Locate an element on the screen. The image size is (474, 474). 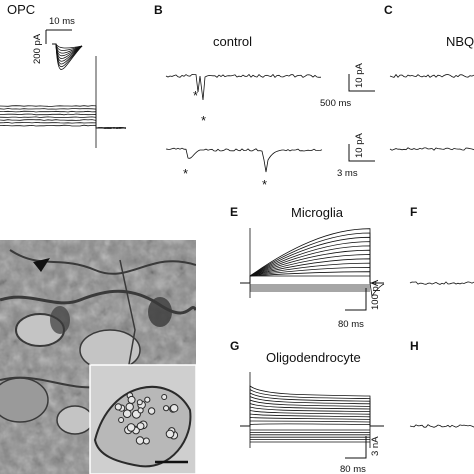
panel-a: OPC 10 ms 200 pA is located at coordinates (63, 75).